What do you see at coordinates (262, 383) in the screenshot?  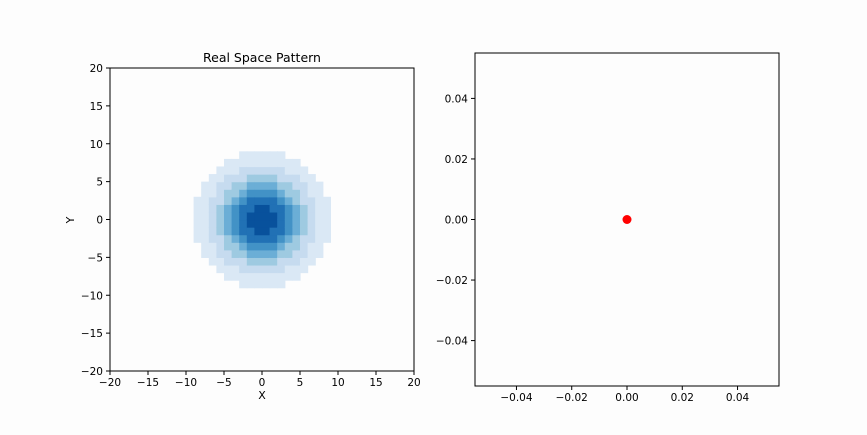 I see `heatmap-x-tick-label: 0` at bounding box center [262, 383].